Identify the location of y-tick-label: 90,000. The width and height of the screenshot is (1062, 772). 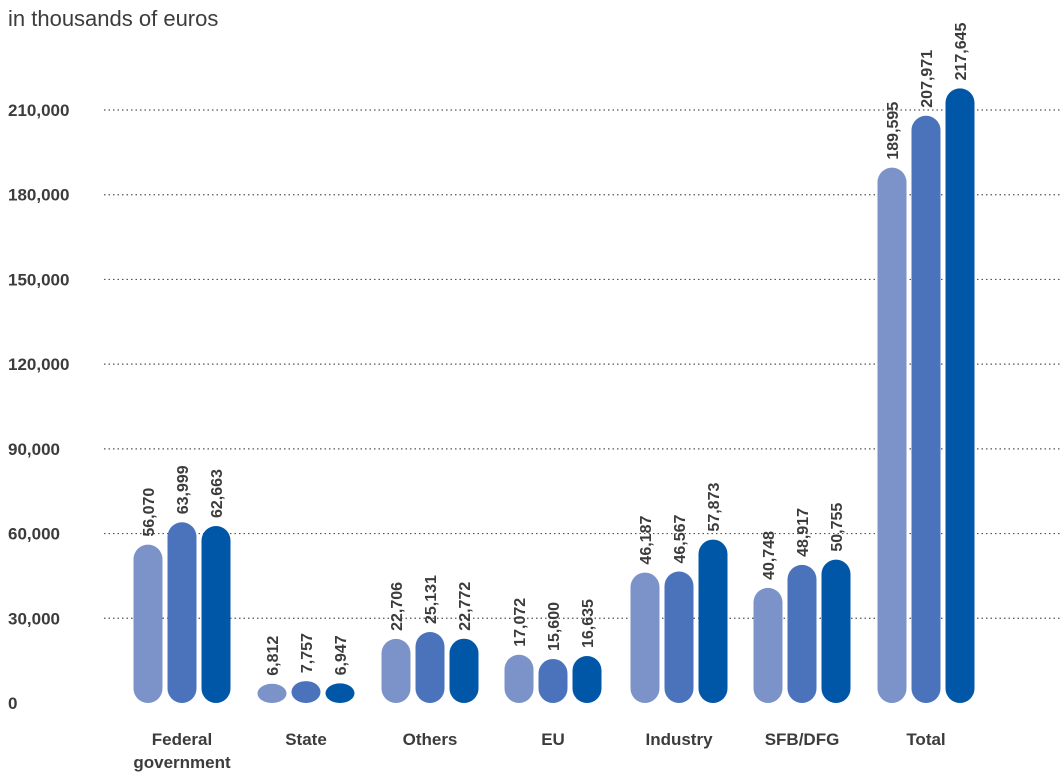
(34, 449).